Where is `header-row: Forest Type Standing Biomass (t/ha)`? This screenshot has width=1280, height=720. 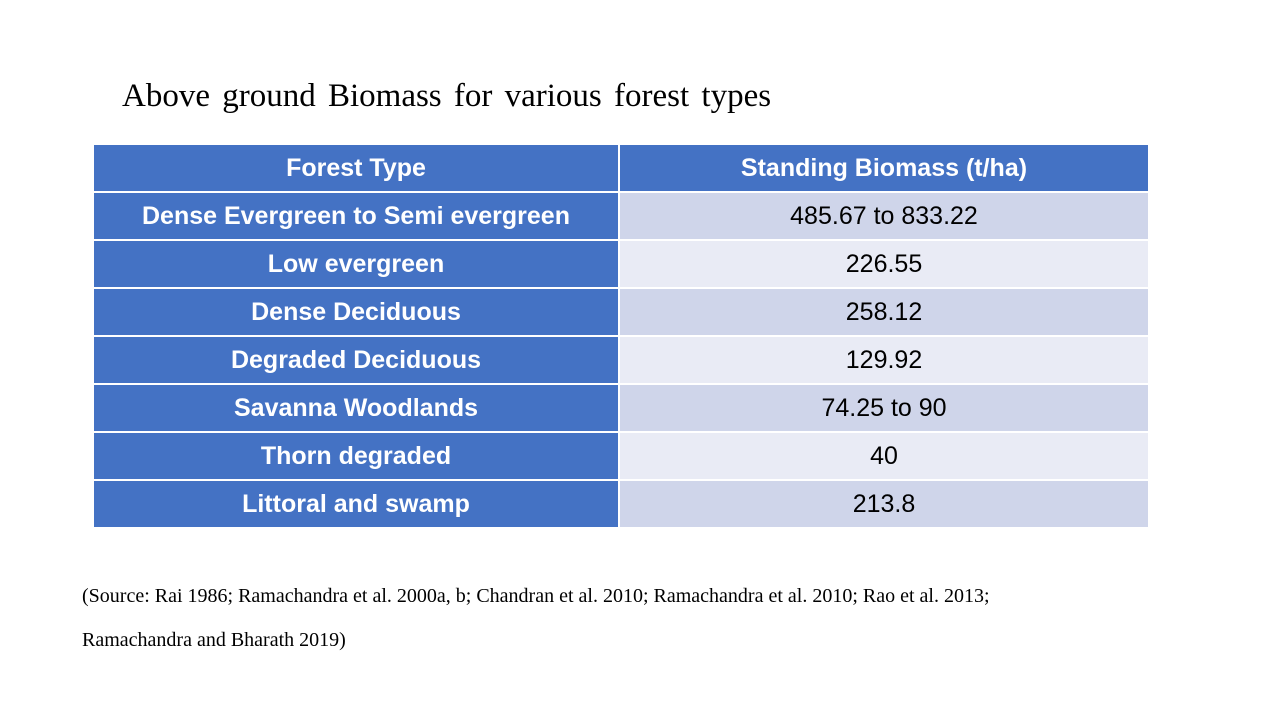
header-row: Forest Type Standing Biomass (t/ha) is located at coordinates (621, 168).